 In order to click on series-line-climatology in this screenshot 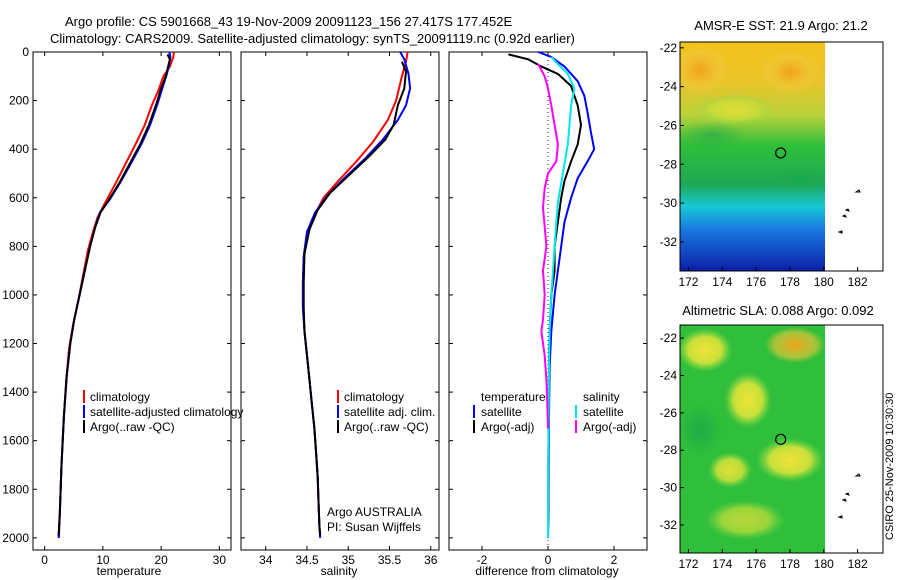, I will do `click(116, 294)`.